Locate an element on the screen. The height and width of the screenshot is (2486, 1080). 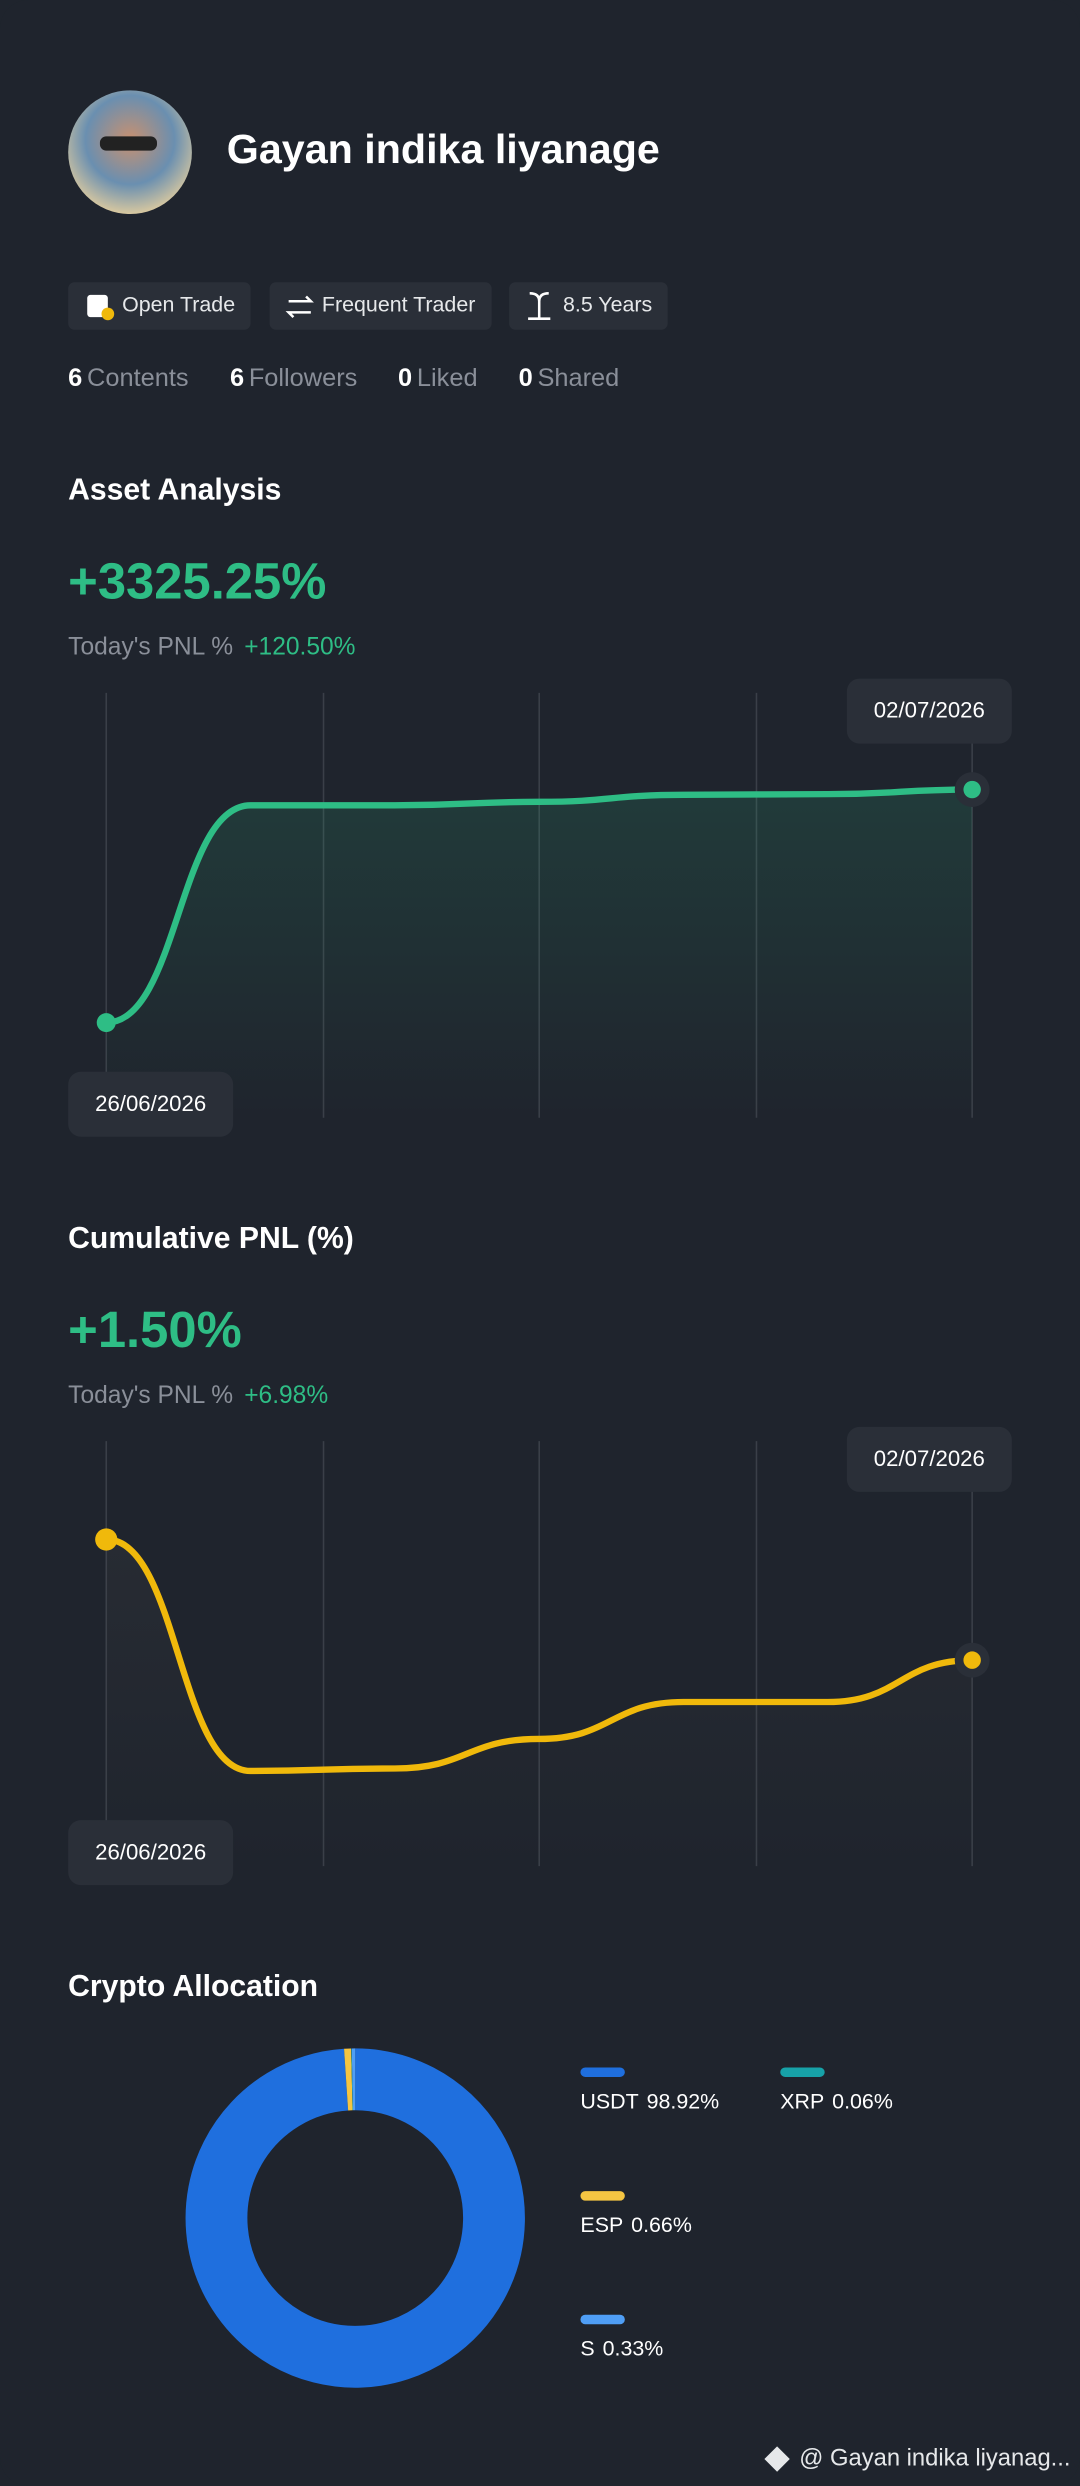
user-name: Gayan indika liyanage is located at coordinates (443, 149).